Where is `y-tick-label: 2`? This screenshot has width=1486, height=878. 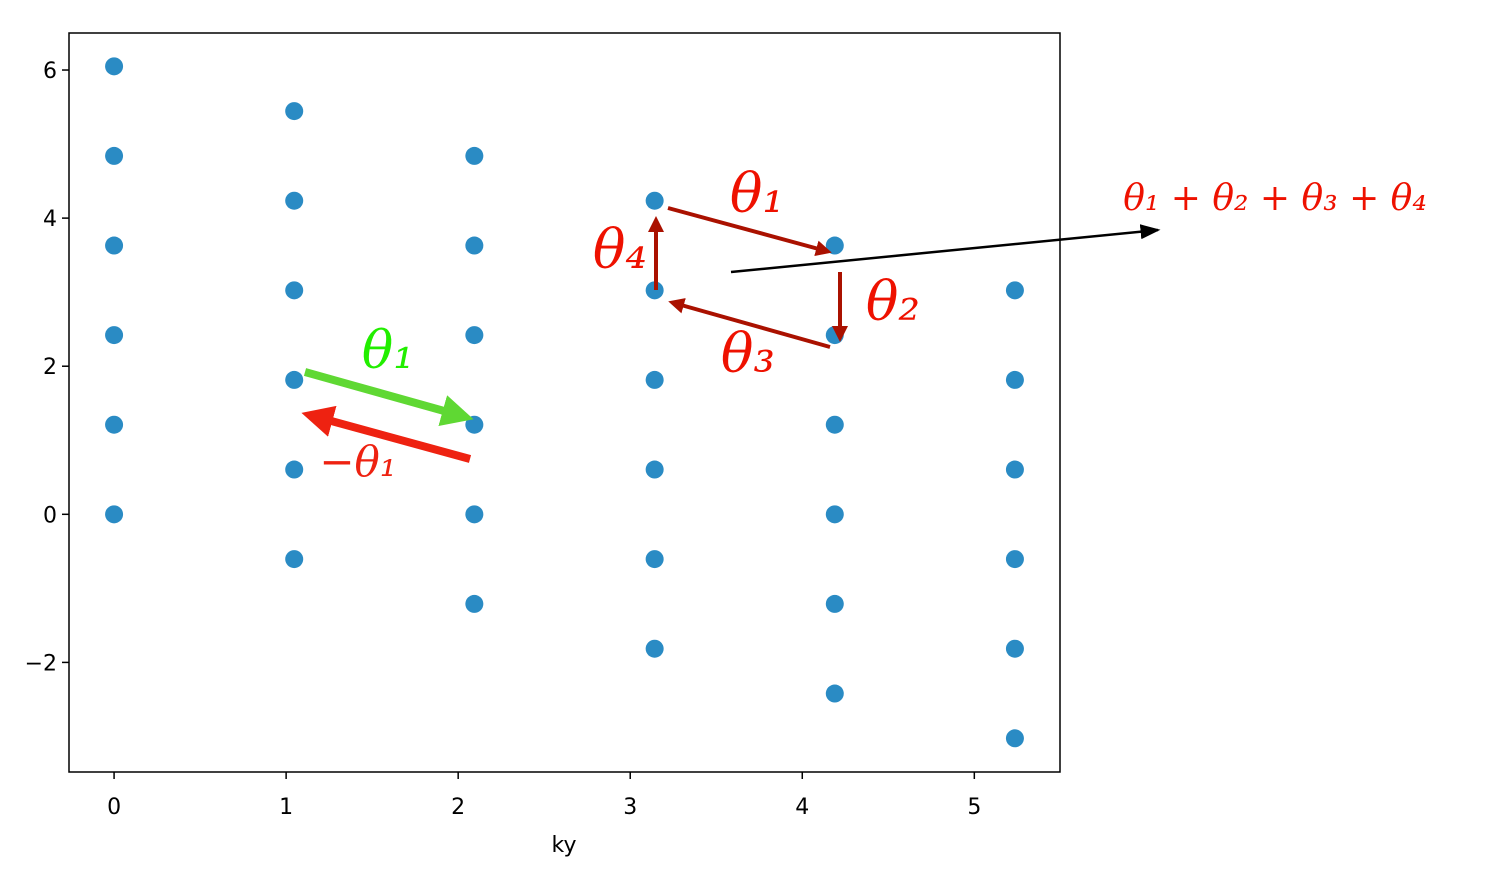
y-tick-label: 2 is located at coordinates (50, 367).